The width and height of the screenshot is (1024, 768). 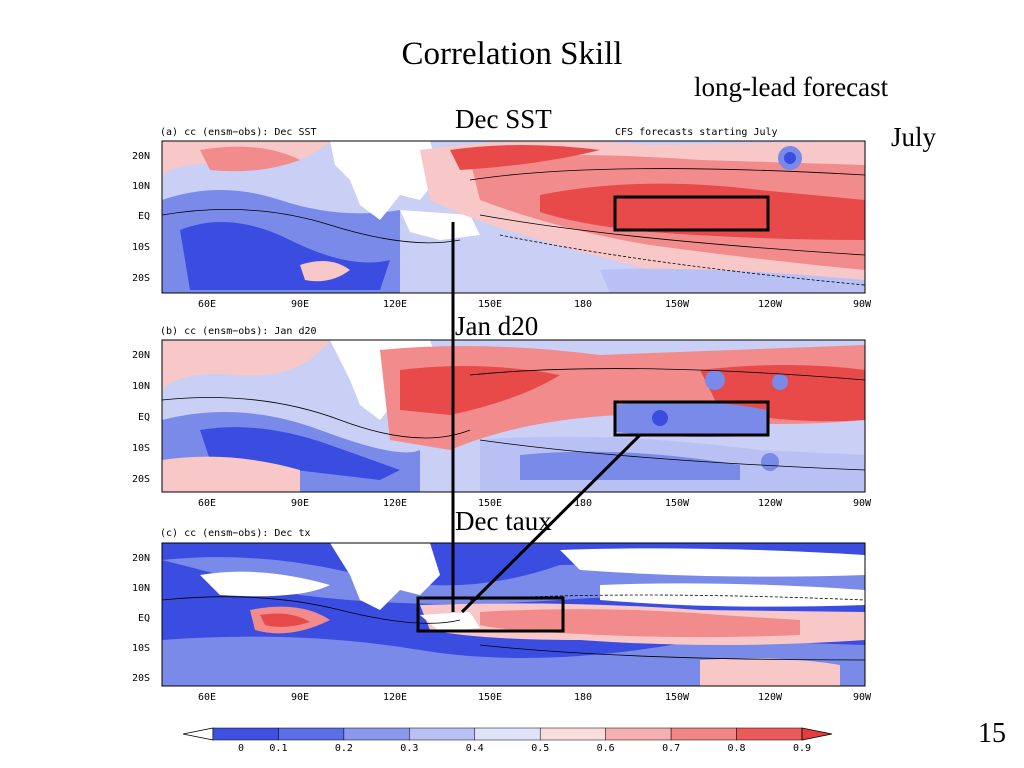 What do you see at coordinates (671, 748) in the screenshot?
I see `colorbar-tick-label: 0.7` at bounding box center [671, 748].